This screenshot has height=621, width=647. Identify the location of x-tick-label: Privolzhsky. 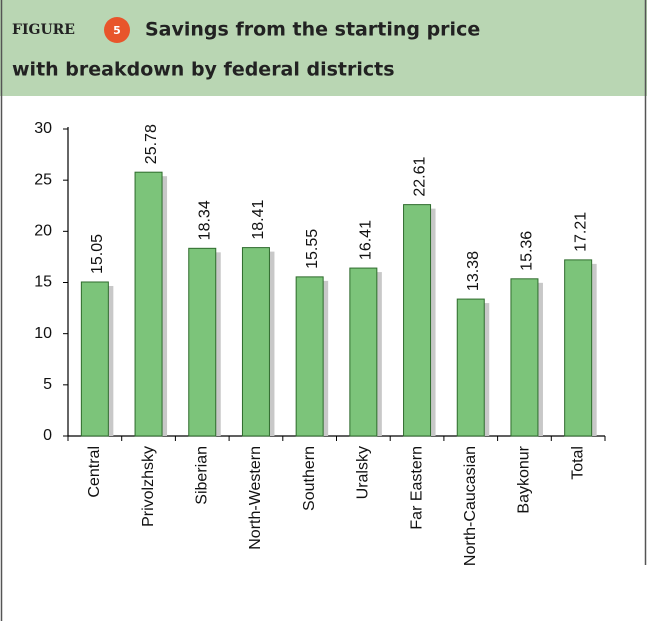
(148, 486).